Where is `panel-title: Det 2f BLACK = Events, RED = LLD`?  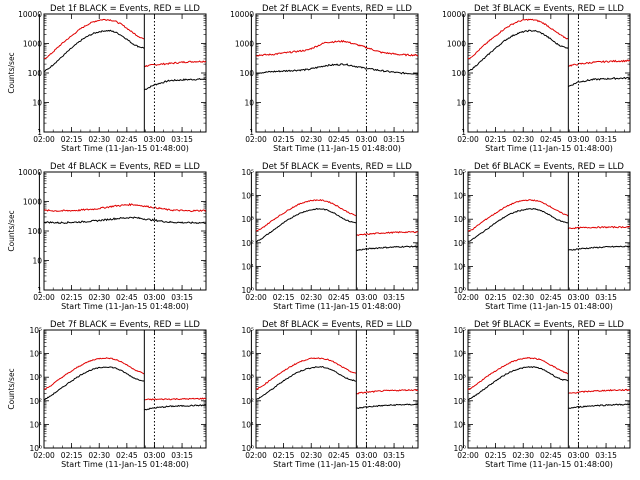
panel-title: Det 2f BLACK = Events, RED = LLD is located at coordinates (337, 9).